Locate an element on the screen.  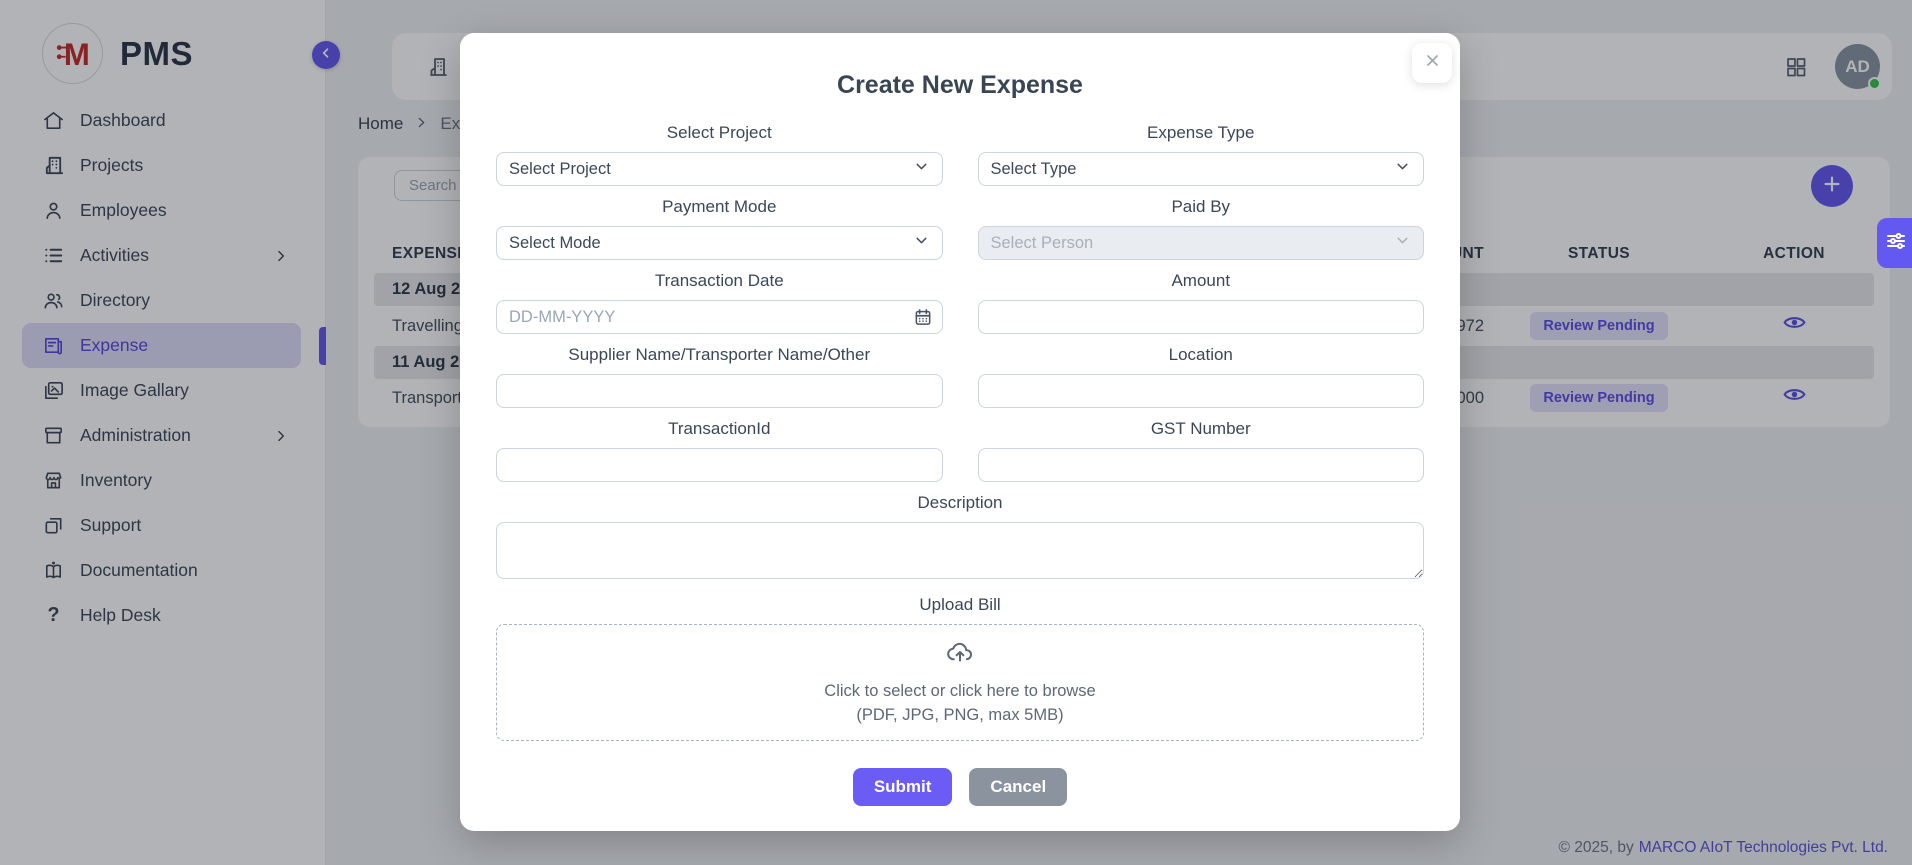
submit-button: Submit is located at coordinates (902, 787).